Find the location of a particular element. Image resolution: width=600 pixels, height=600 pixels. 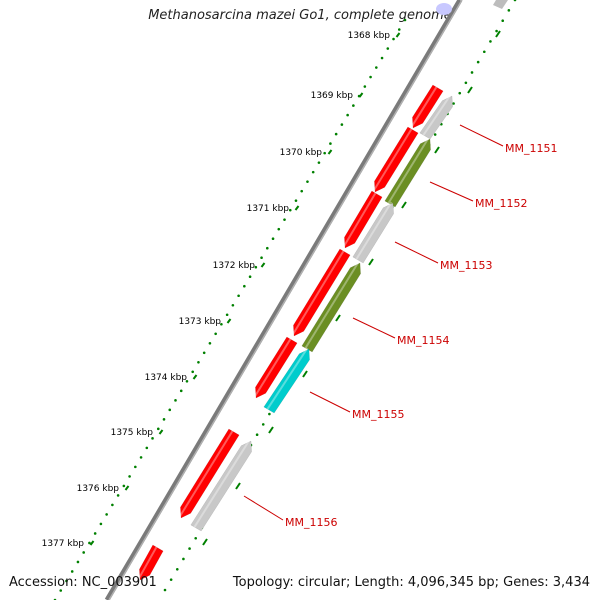

tick-label: 1370 kbp is located at coordinates (301, 153).